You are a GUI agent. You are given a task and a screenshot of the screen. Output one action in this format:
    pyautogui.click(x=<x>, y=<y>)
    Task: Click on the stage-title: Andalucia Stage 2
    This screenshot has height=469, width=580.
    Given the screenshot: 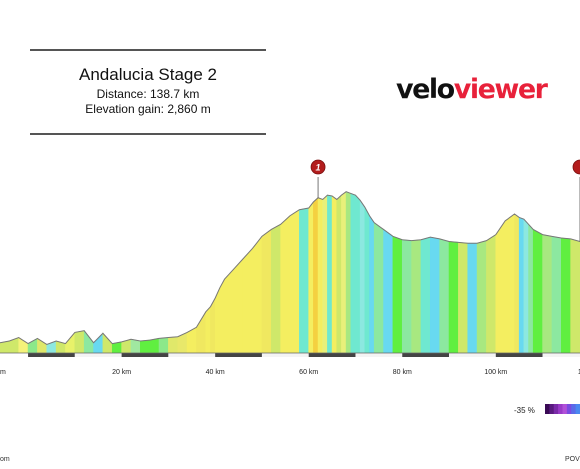 What is the action you would take?
    pyautogui.click(x=148, y=74)
    